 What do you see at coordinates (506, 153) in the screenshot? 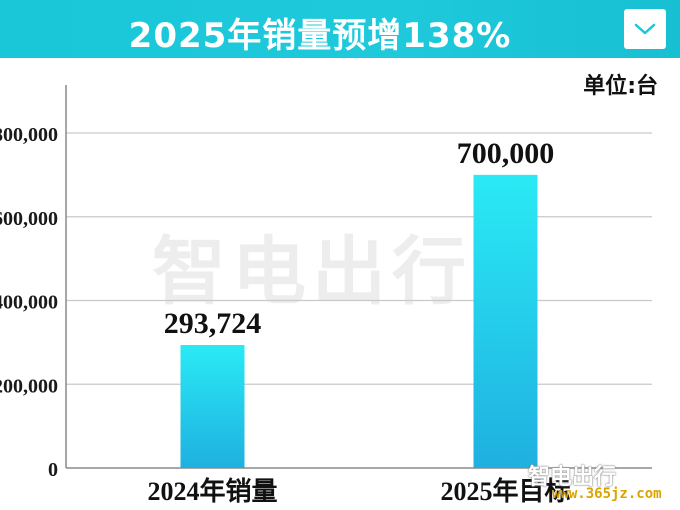
I see `data-label: 700,000` at bounding box center [506, 153].